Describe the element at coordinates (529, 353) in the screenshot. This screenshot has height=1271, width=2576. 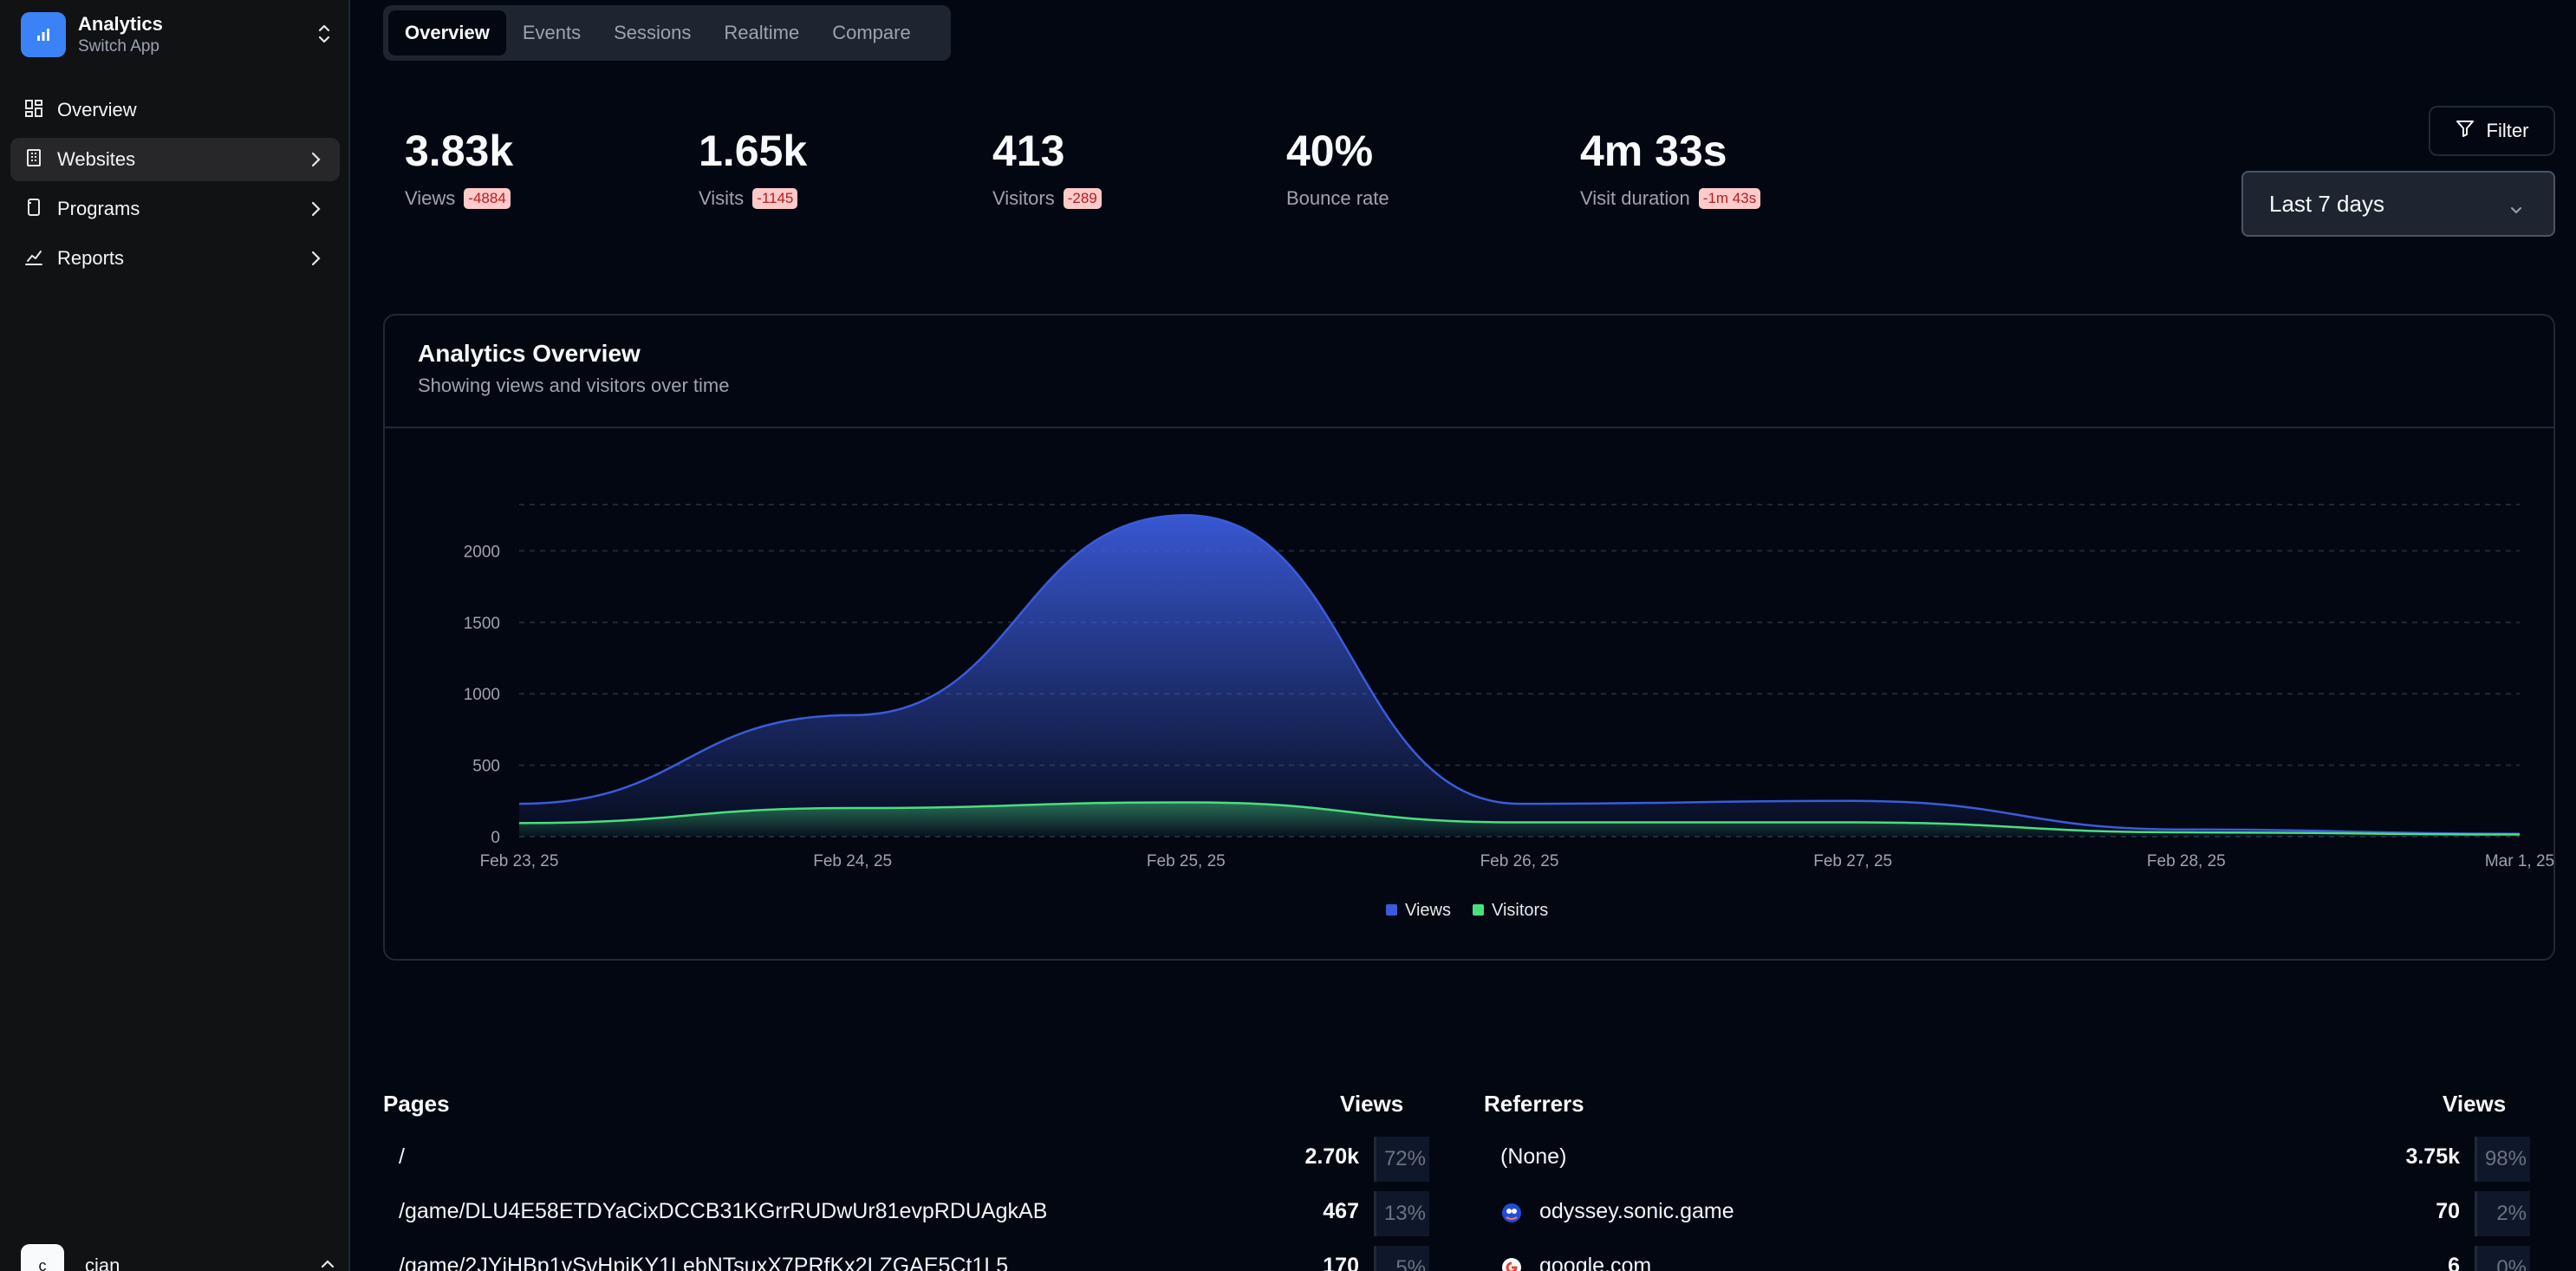
I see `card-title: Analytics Overview` at that location.